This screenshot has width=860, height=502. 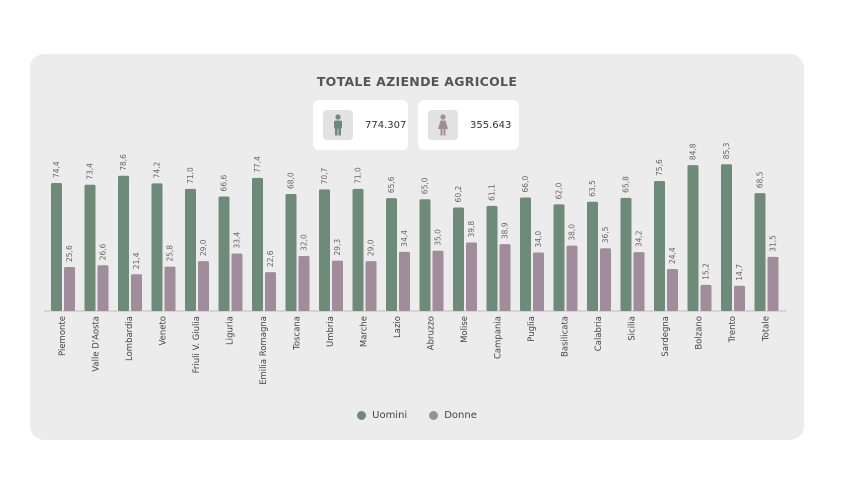 I want to click on legend-label-men: Uomini, so click(x=390, y=415).